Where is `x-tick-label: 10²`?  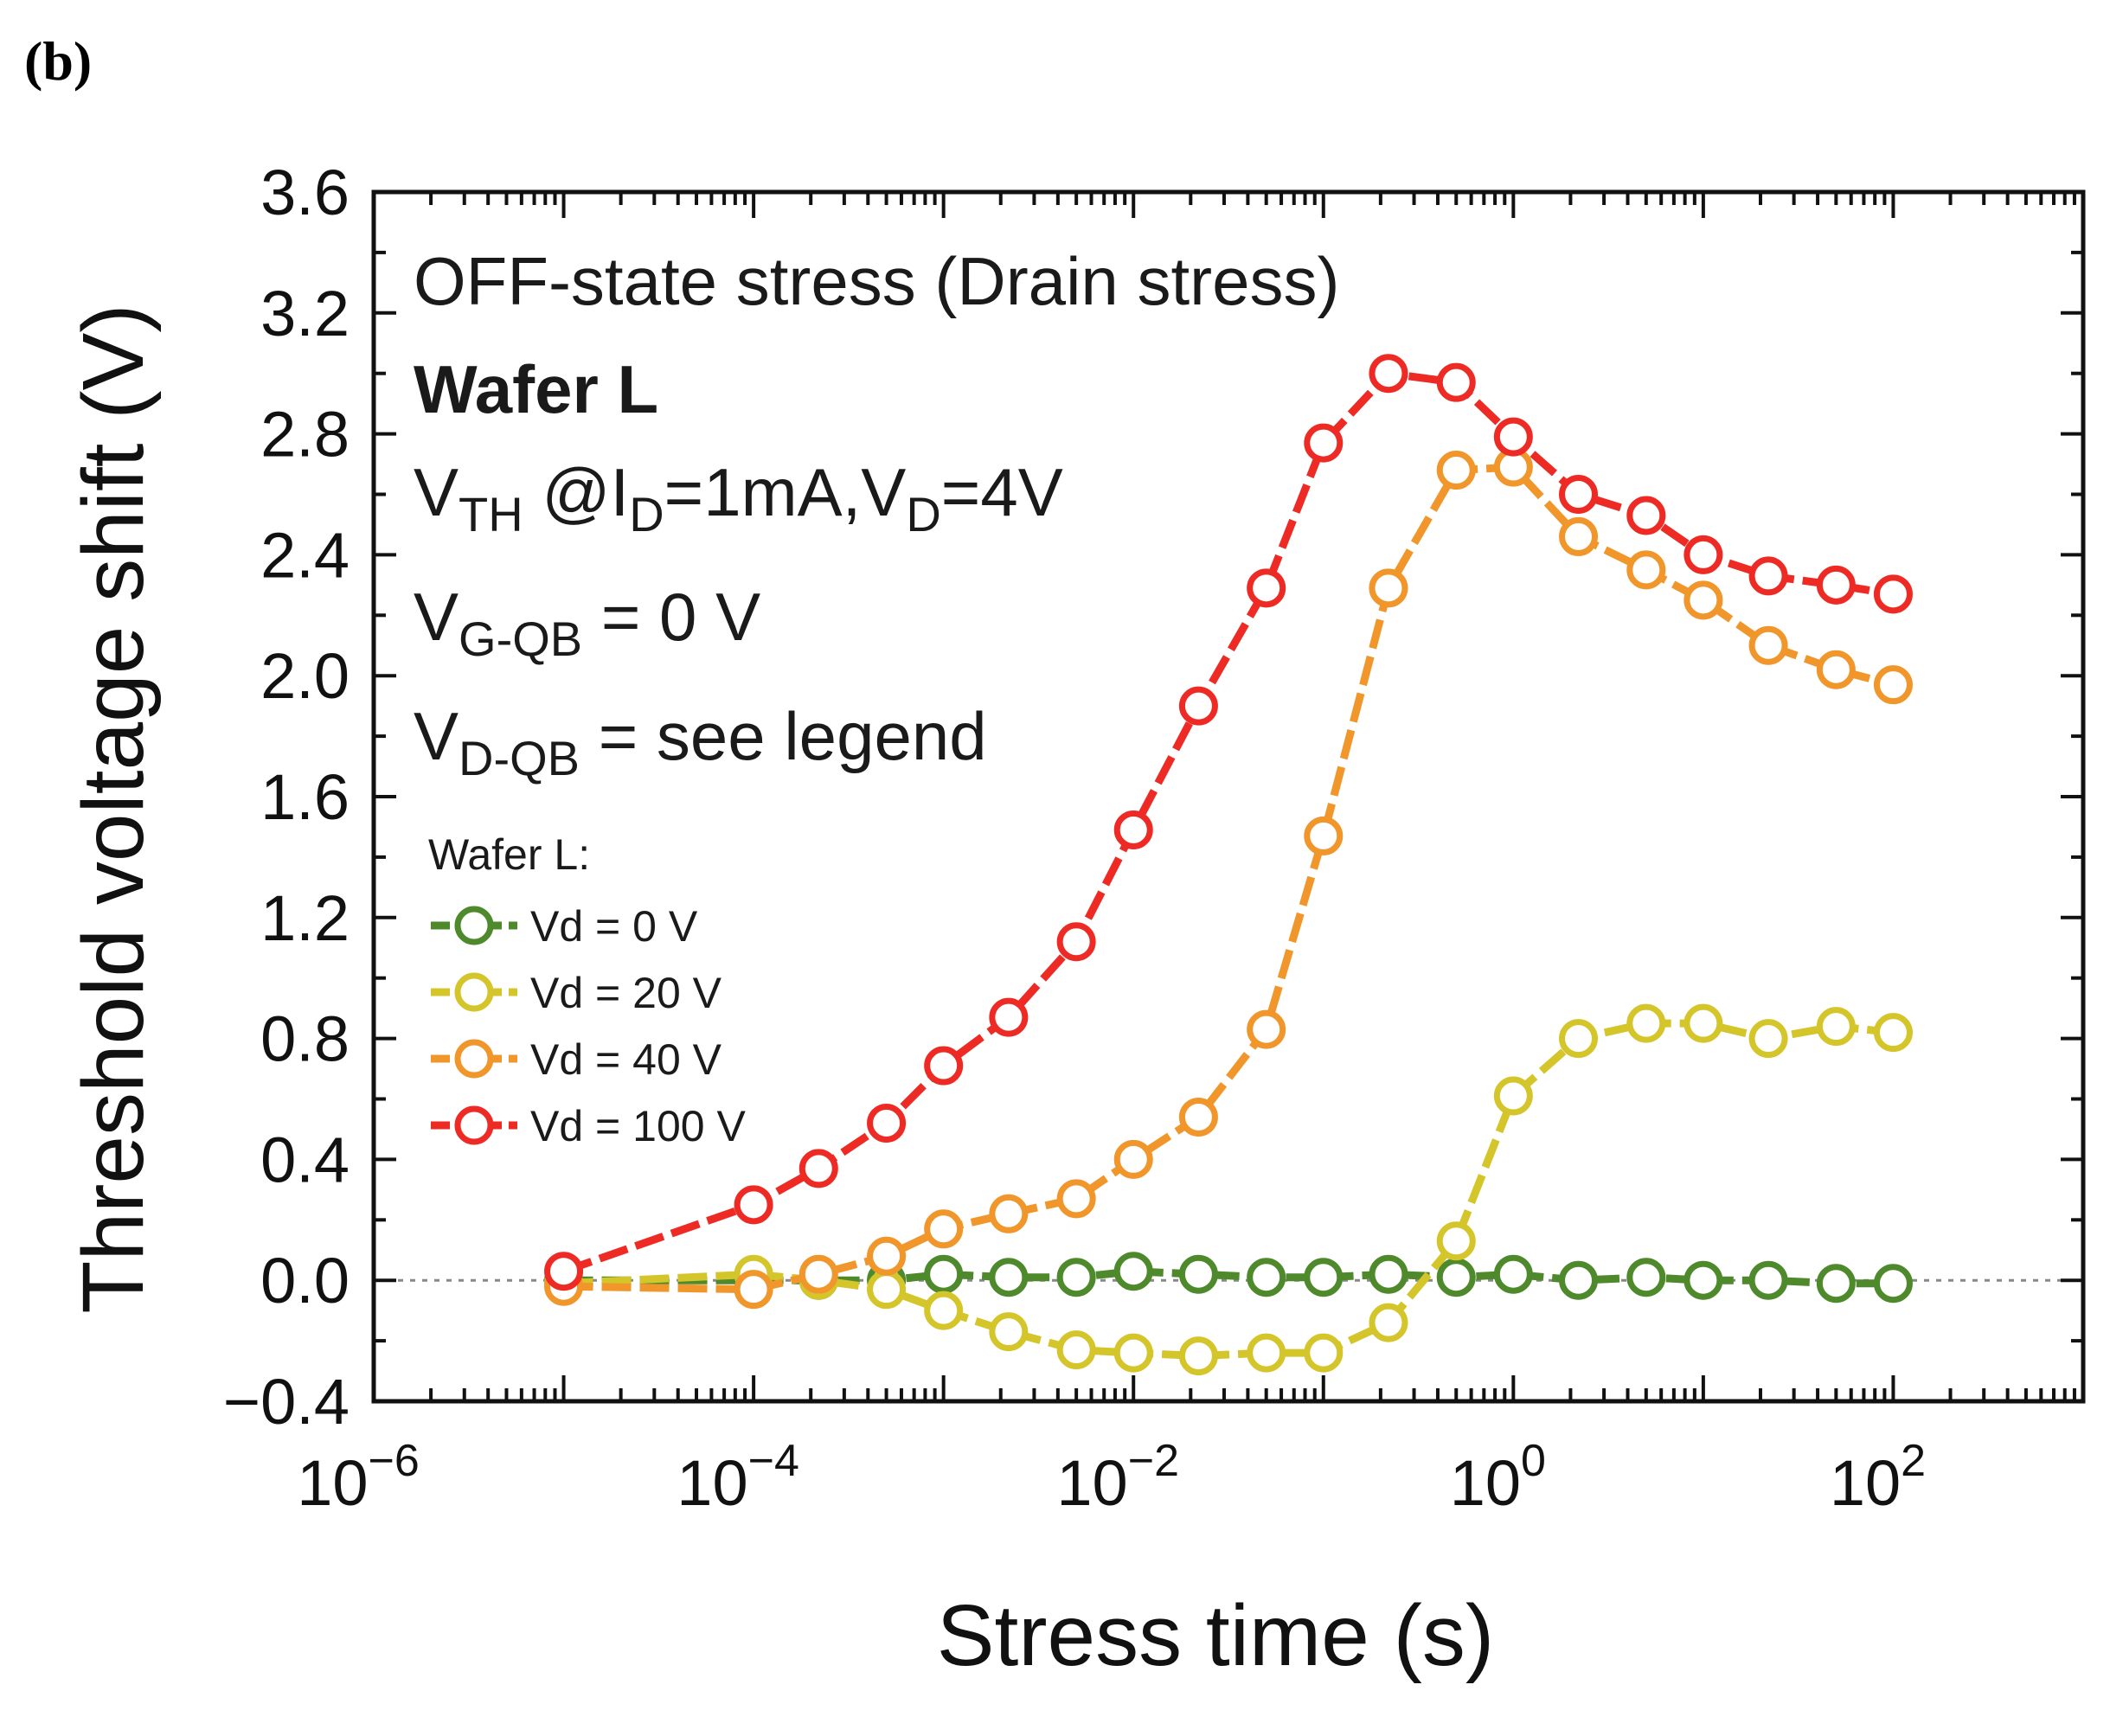
x-tick-label: 10² is located at coordinates (1878, 1478).